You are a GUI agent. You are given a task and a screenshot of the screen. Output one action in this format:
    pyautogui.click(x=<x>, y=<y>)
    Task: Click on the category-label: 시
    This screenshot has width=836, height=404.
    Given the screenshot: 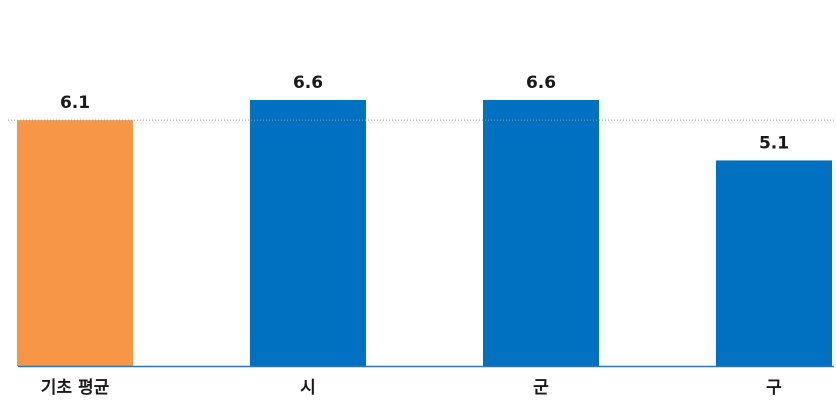 What is the action you would take?
    pyautogui.click(x=308, y=388)
    